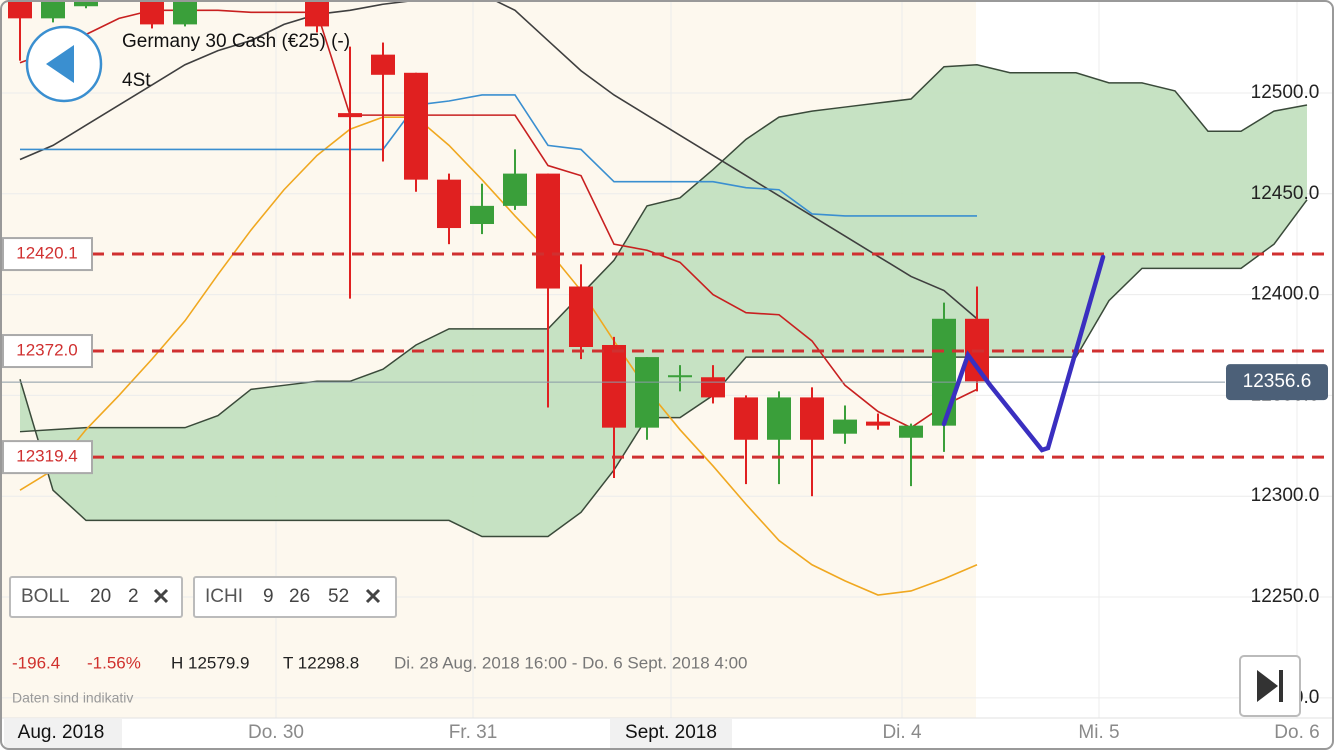 This screenshot has height=750, width=1334. What do you see at coordinates (1281, 686) in the screenshot?
I see `jump-icon-bar` at bounding box center [1281, 686].